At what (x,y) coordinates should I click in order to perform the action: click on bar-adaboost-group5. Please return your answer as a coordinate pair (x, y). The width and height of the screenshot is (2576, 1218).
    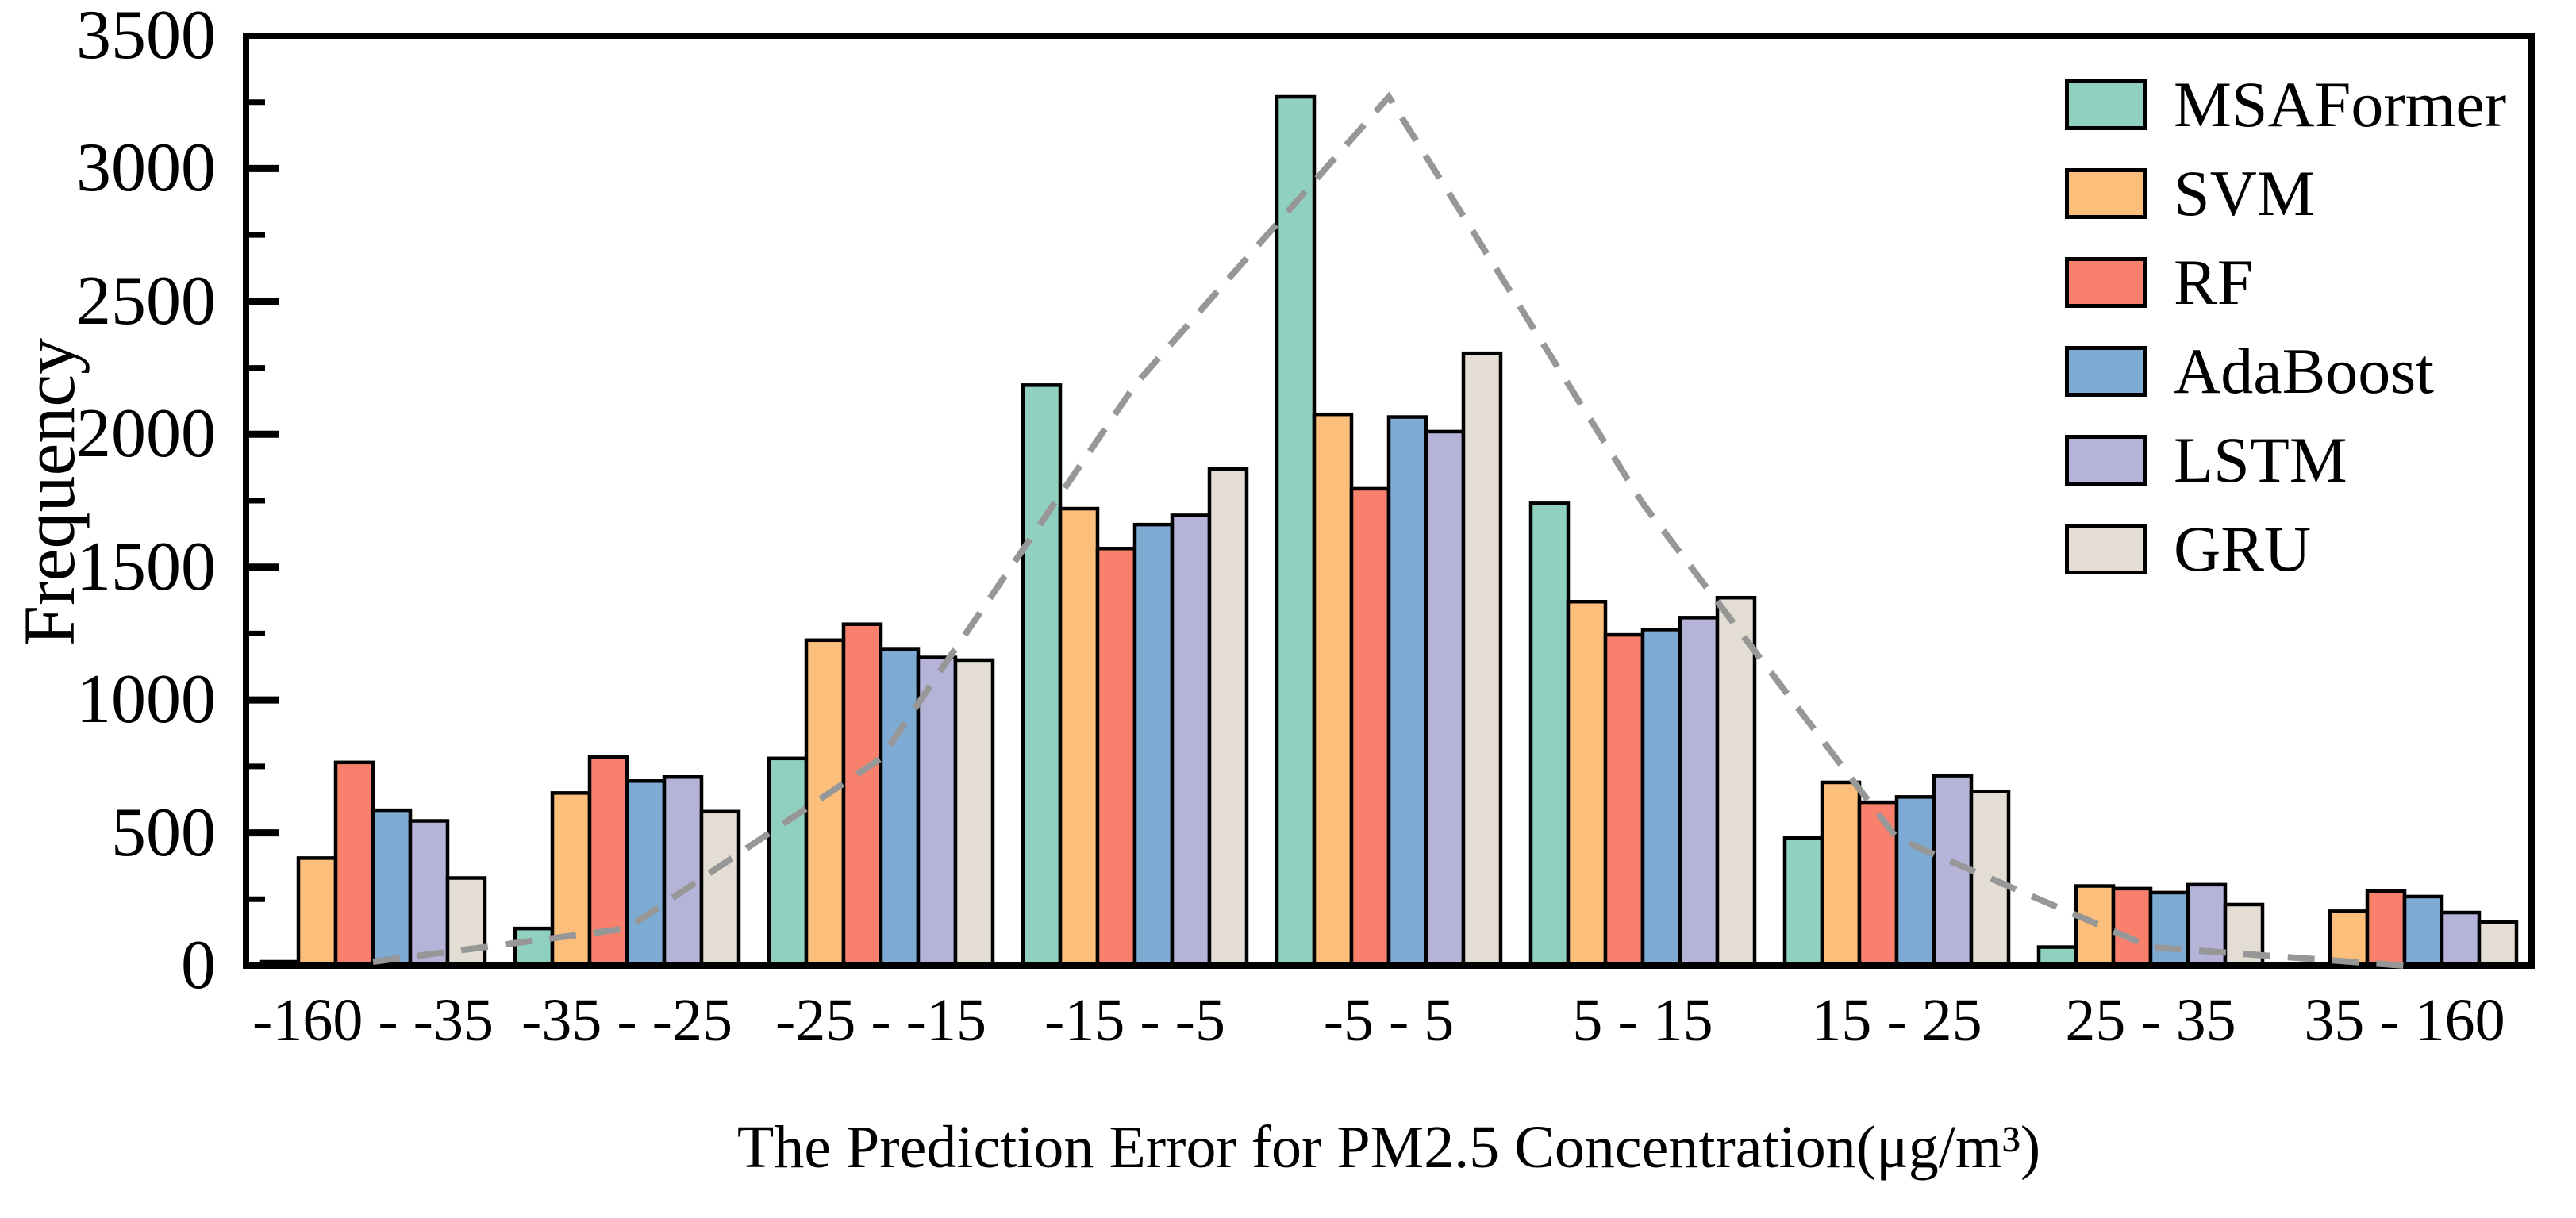
    Looking at the image, I should click on (1407, 692).